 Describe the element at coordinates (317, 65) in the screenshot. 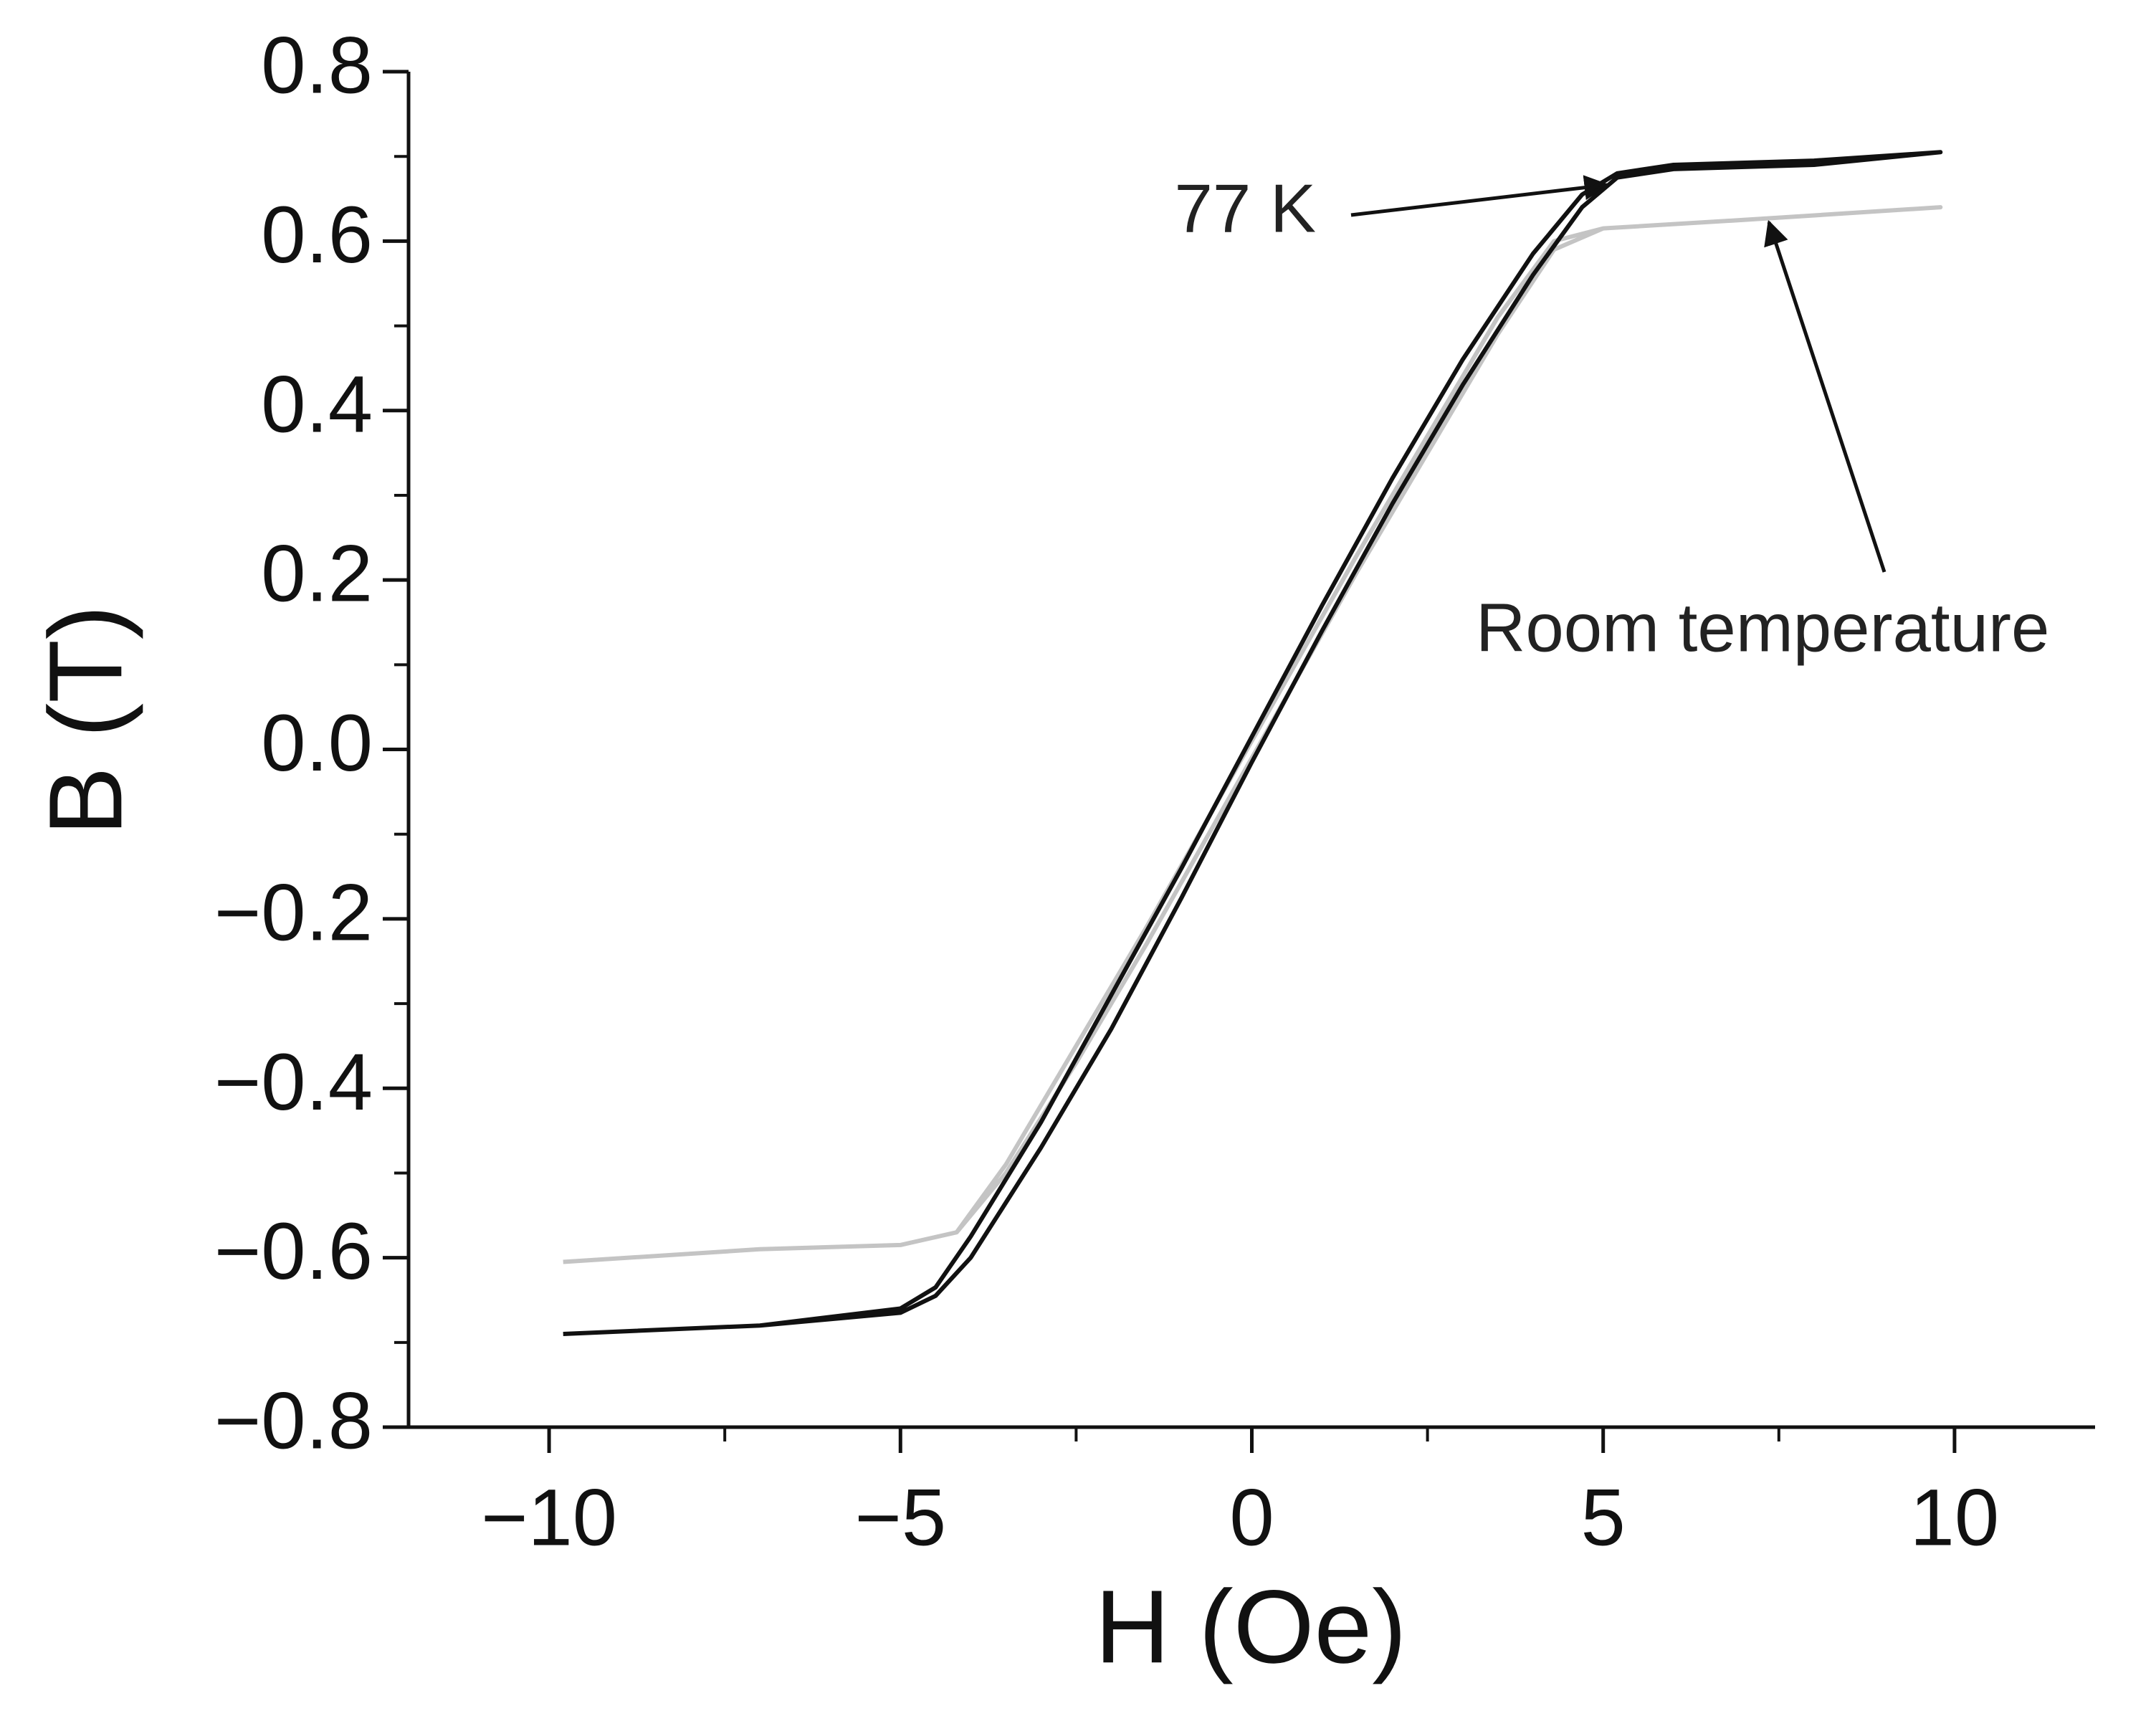

I see `y-tick-label: 0.8` at that location.